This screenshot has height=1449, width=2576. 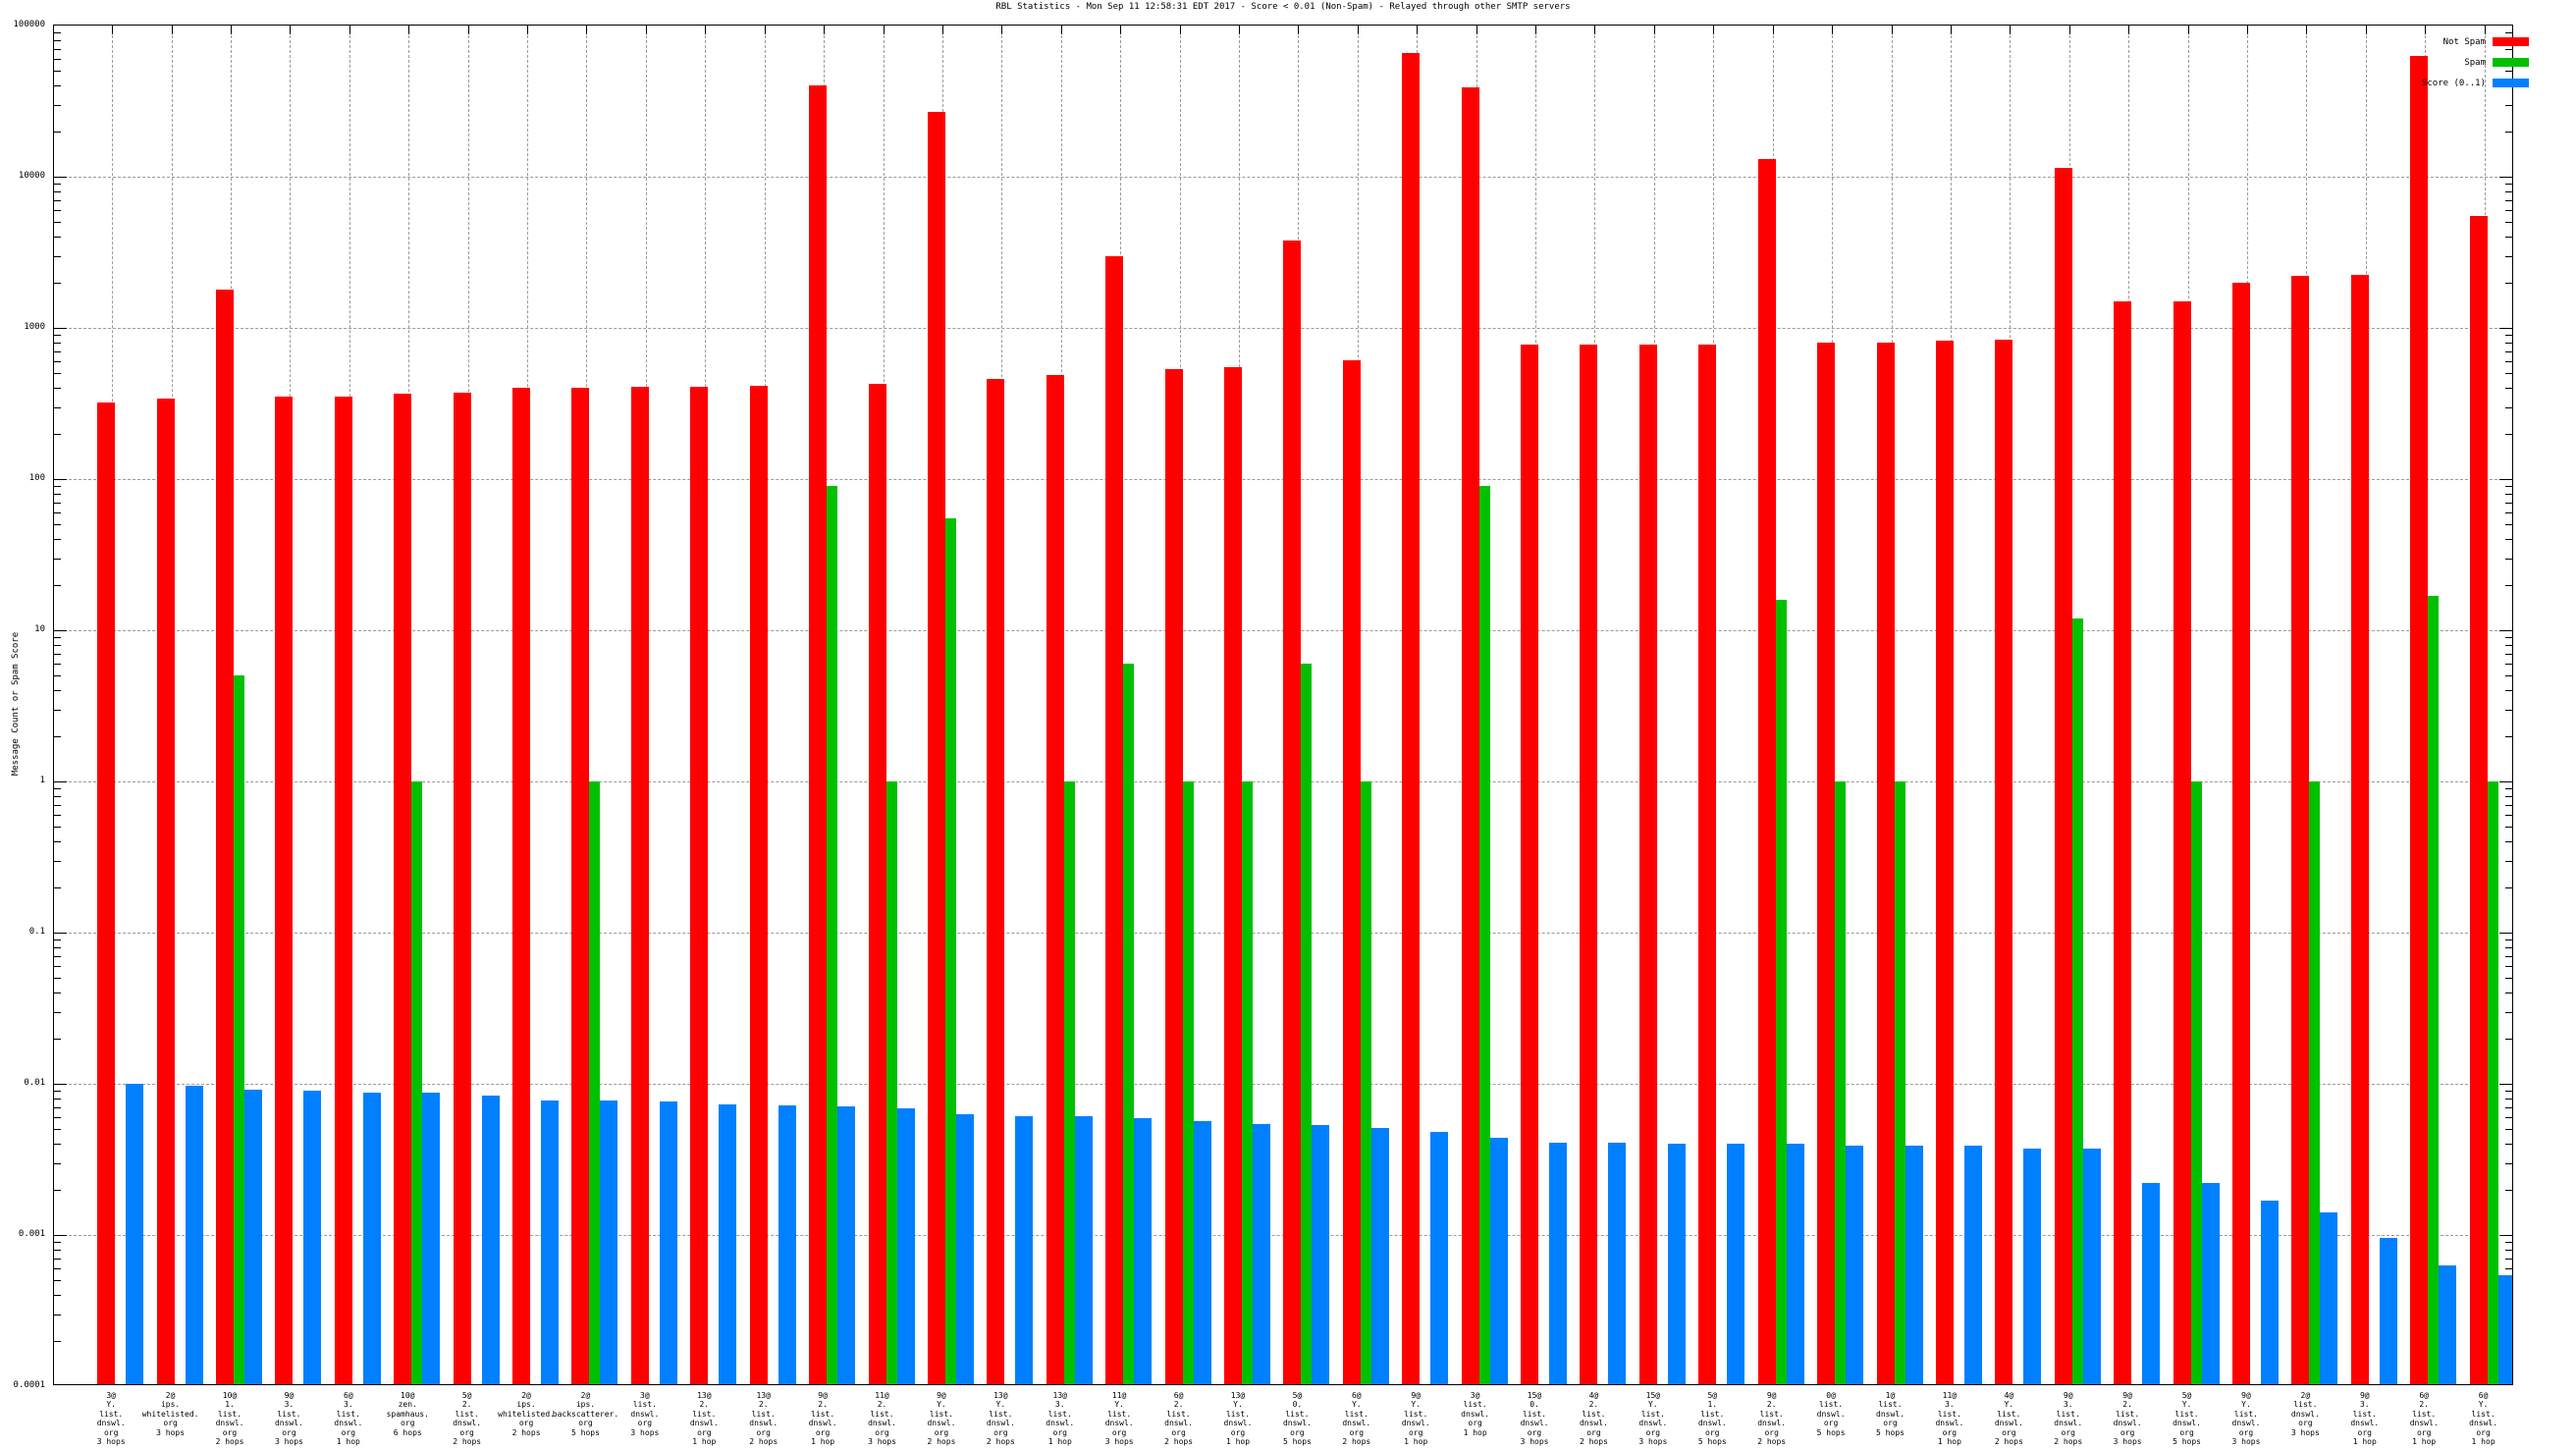 What do you see at coordinates (2008, 1419) in the screenshot?
I see `x-category-label: 4@ Y. list. dnswl. org 2 hops` at bounding box center [2008, 1419].